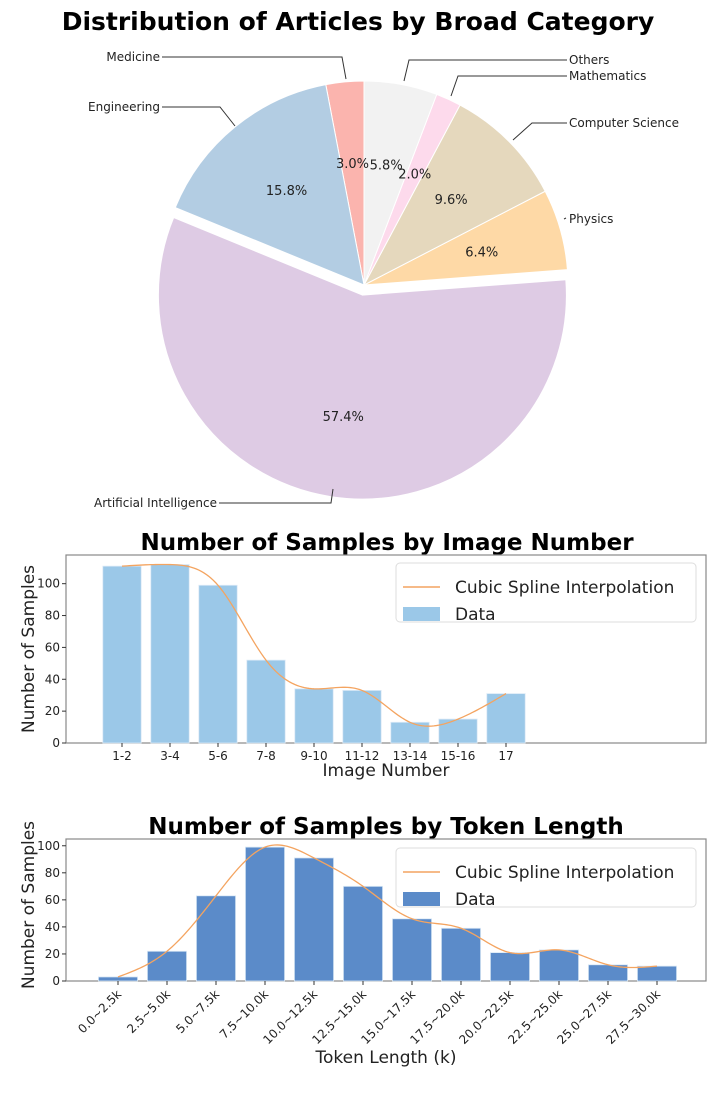  Describe the element at coordinates (218, 756) in the screenshot. I see `x-tick-label: 5-6` at that location.